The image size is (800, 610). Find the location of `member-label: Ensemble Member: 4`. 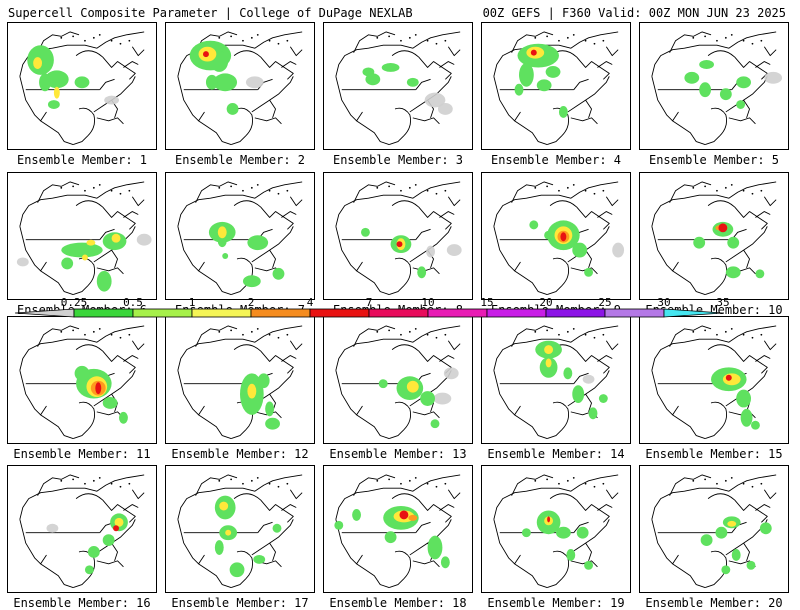

member-label: Ensemble Member: 4 is located at coordinates (556, 160).